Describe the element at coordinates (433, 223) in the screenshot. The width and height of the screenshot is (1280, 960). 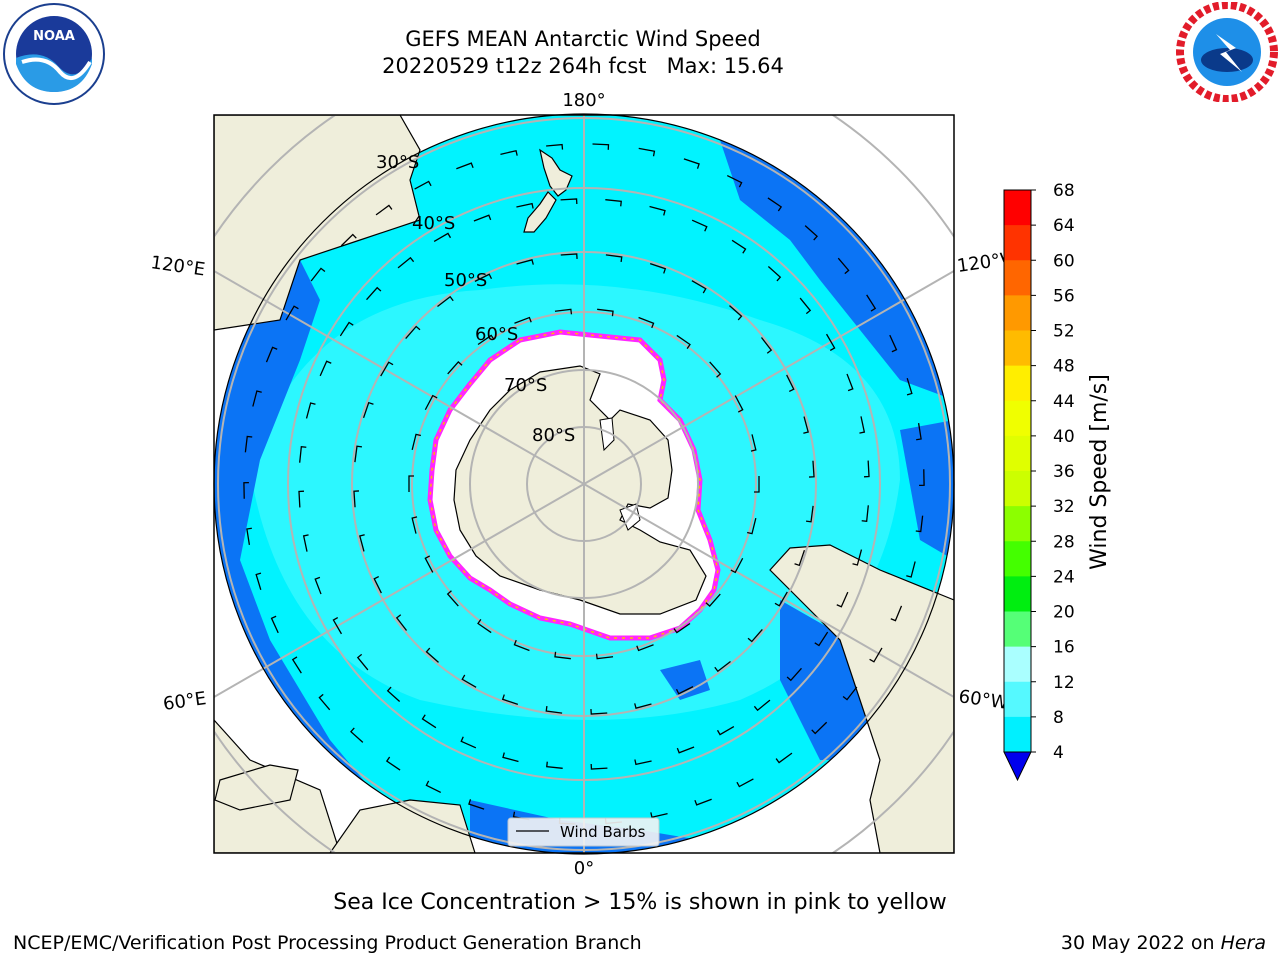
I see `lat-label-40s: 40°S` at that location.